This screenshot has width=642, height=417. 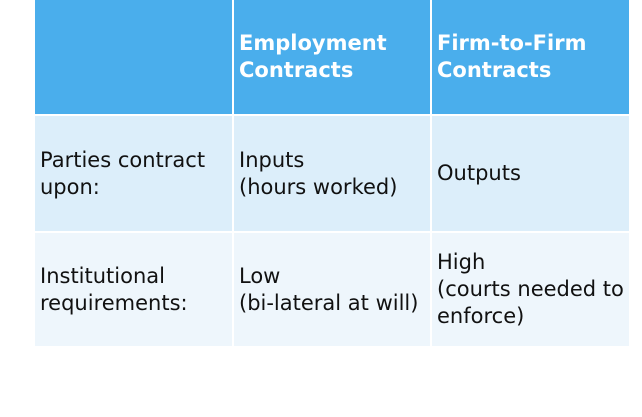 I want to click on row-label-cell: Institutional requirements:, so click(x=134, y=289).